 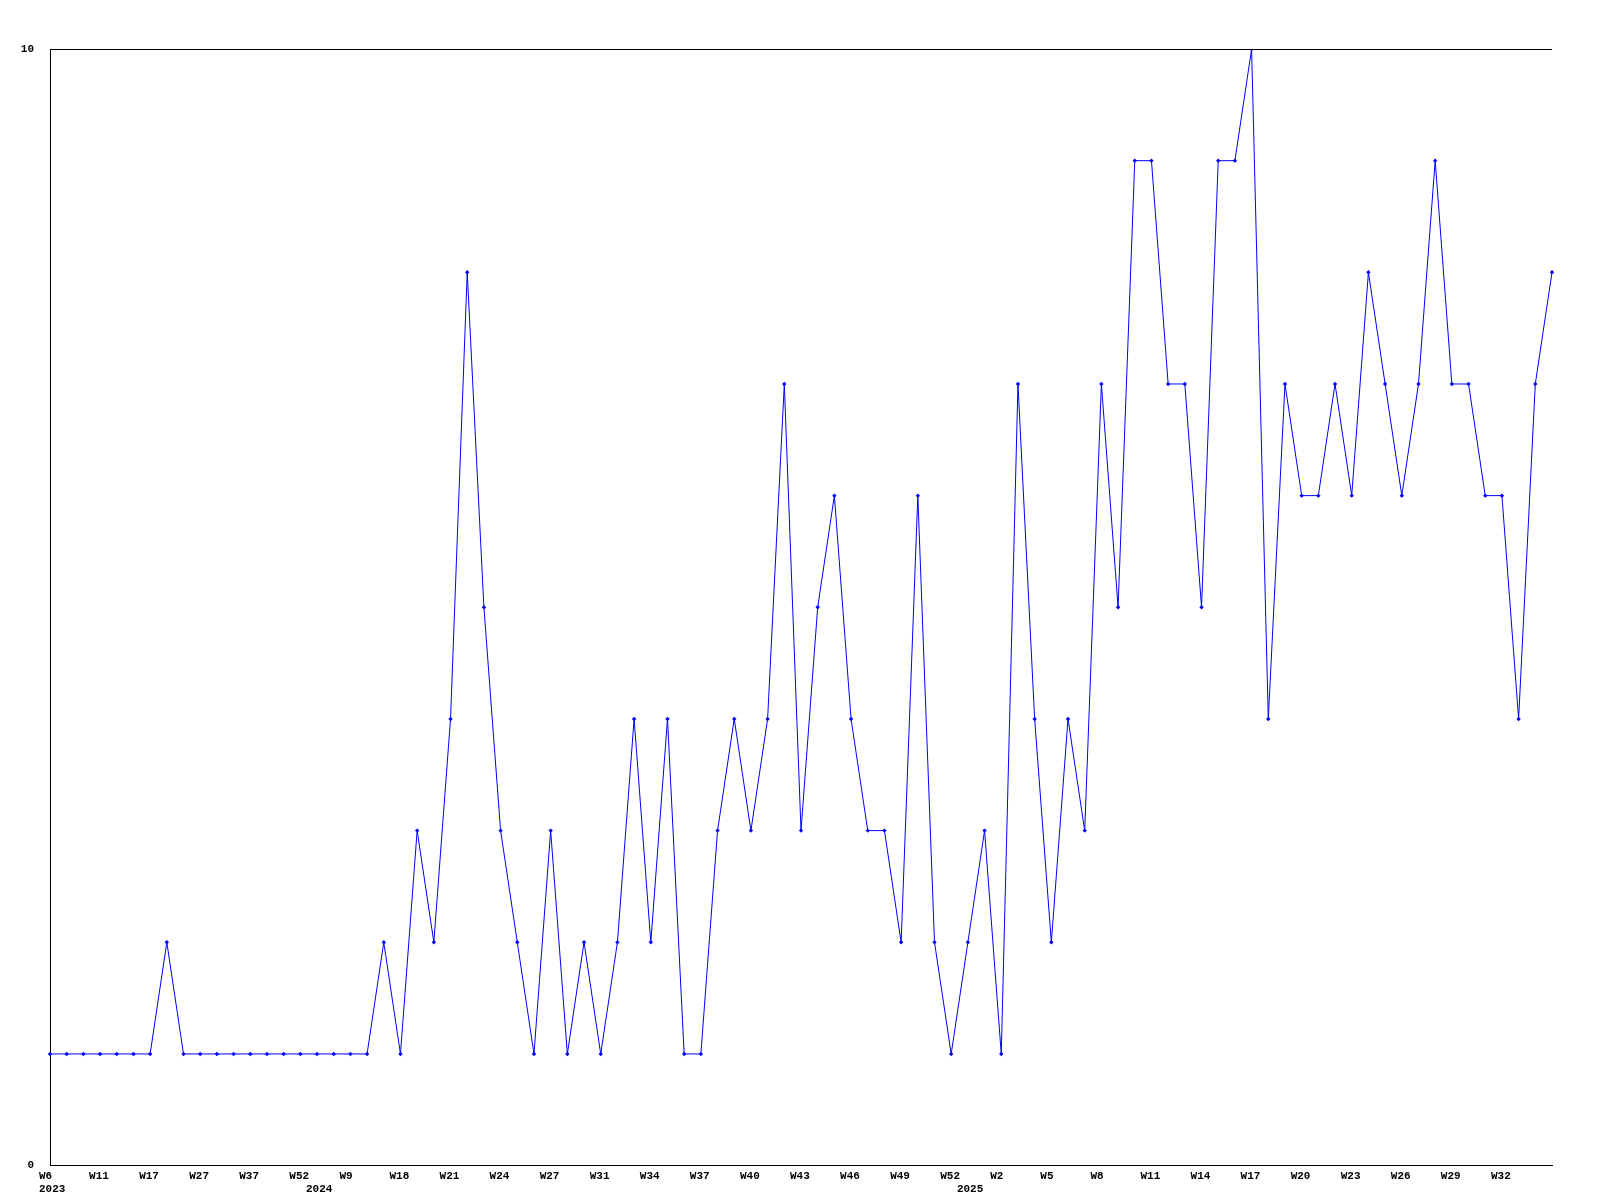 What do you see at coordinates (800, 1175) in the screenshot?
I see `x-tick-label: W43` at bounding box center [800, 1175].